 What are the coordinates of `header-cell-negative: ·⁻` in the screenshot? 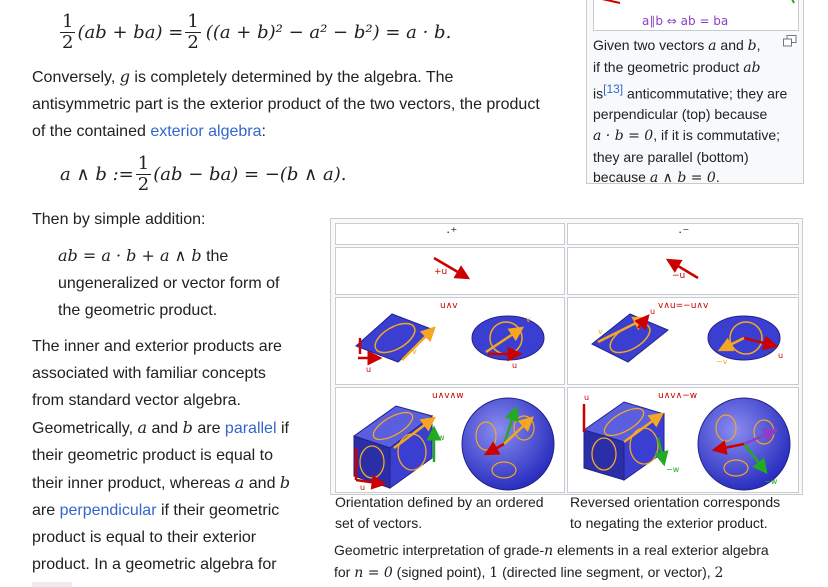 It's located at (683, 234).